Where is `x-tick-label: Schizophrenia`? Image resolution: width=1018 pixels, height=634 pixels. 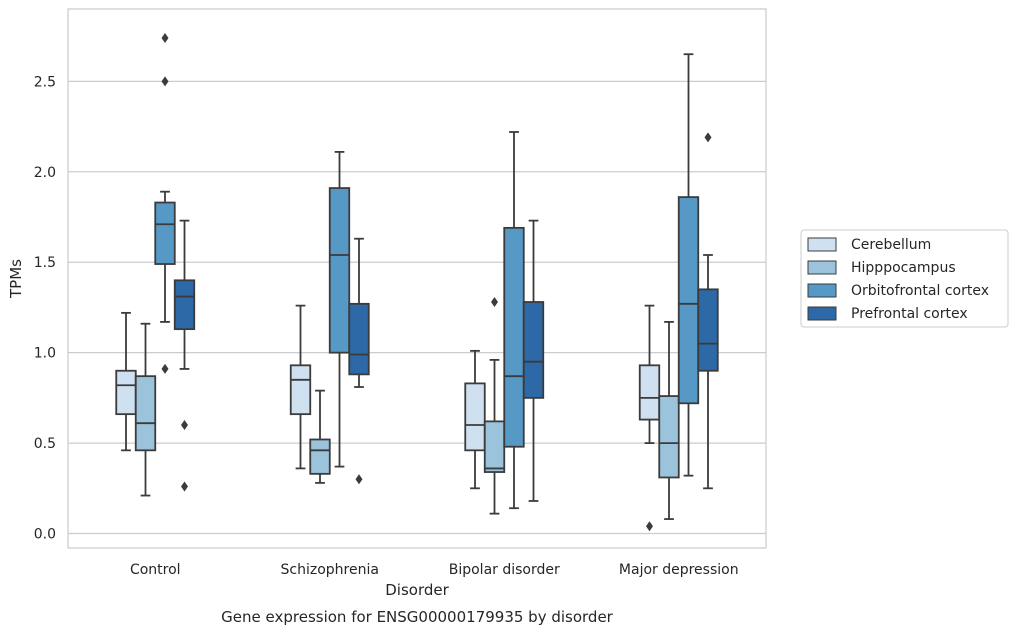 x-tick-label: Schizophrenia is located at coordinates (330, 570).